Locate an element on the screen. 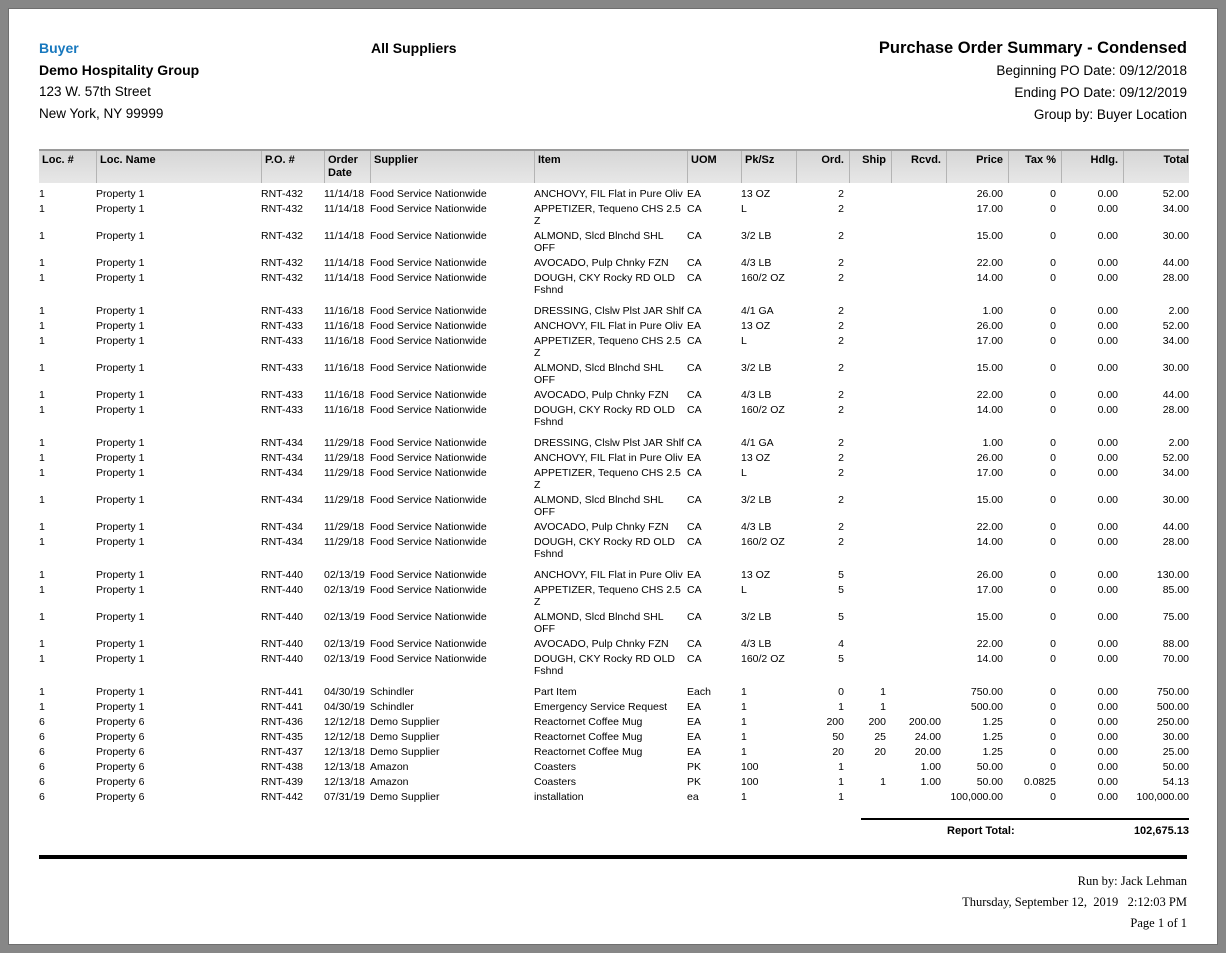  cell-ord: 50 is located at coordinates (838, 737).